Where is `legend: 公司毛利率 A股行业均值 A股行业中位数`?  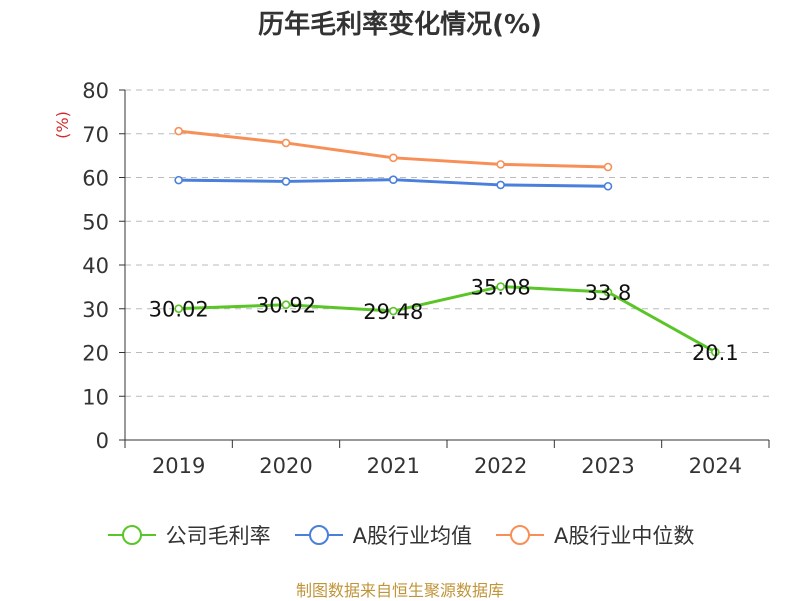
legend: 公司毛利率 A股行业均值 A股行业中位数 is located at coordinates (400, 535).